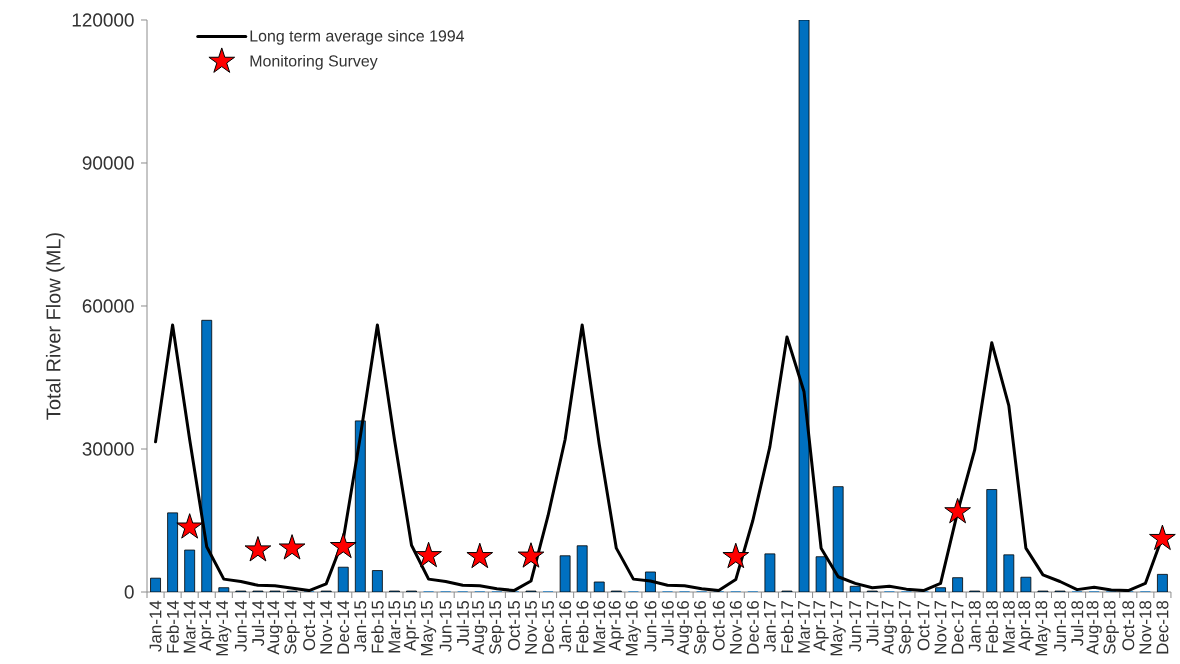  I want to click on x-tick-label: Nov-17, so click(940, 627).